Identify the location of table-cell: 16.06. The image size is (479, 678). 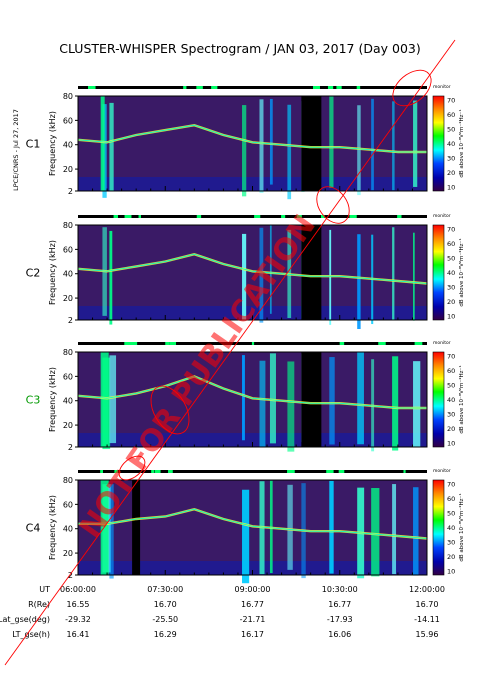
(339, 634).